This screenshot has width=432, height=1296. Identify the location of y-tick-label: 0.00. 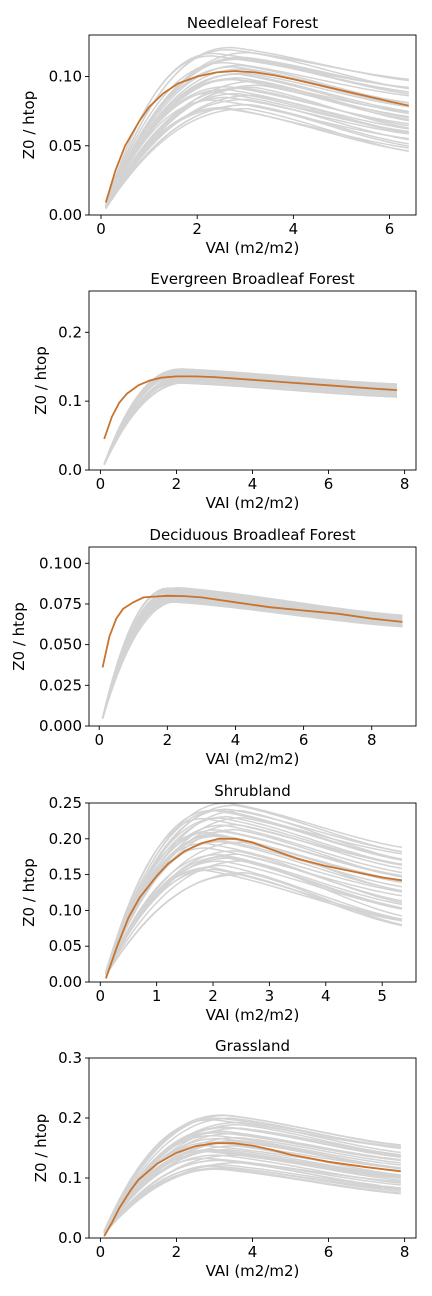
(65, 215).